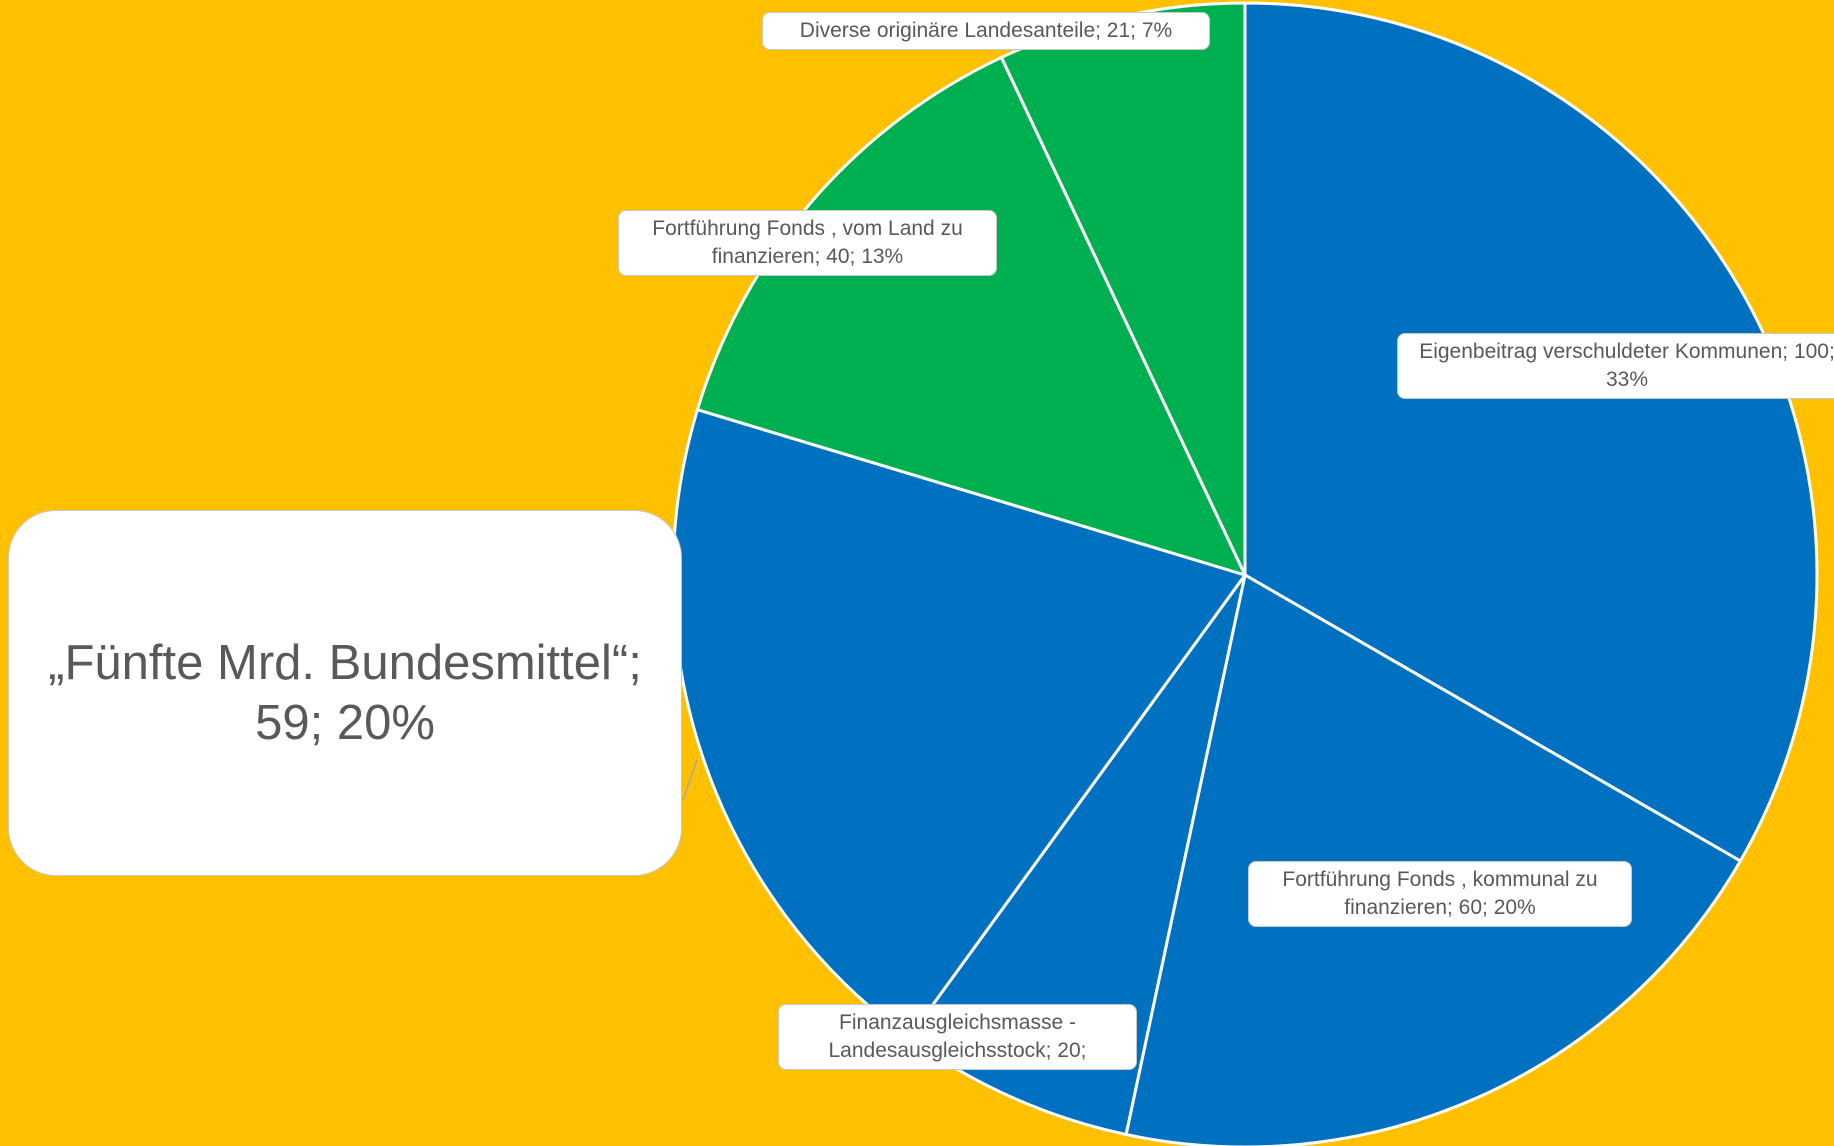  I want to click on label-fuenfte-mrd: „Fünfte Mrd. Bundesmittel“; 59; 20%, so click(345, 693).